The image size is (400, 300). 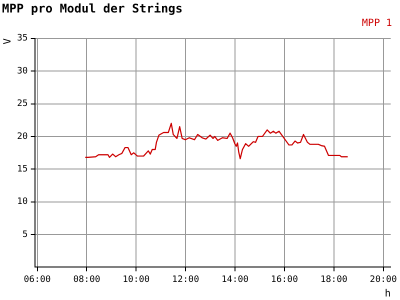 What do you see at coordinates (22, 71) in the screenshot?
I see `y-tick-label: 30` at bounding box center [22, 71].